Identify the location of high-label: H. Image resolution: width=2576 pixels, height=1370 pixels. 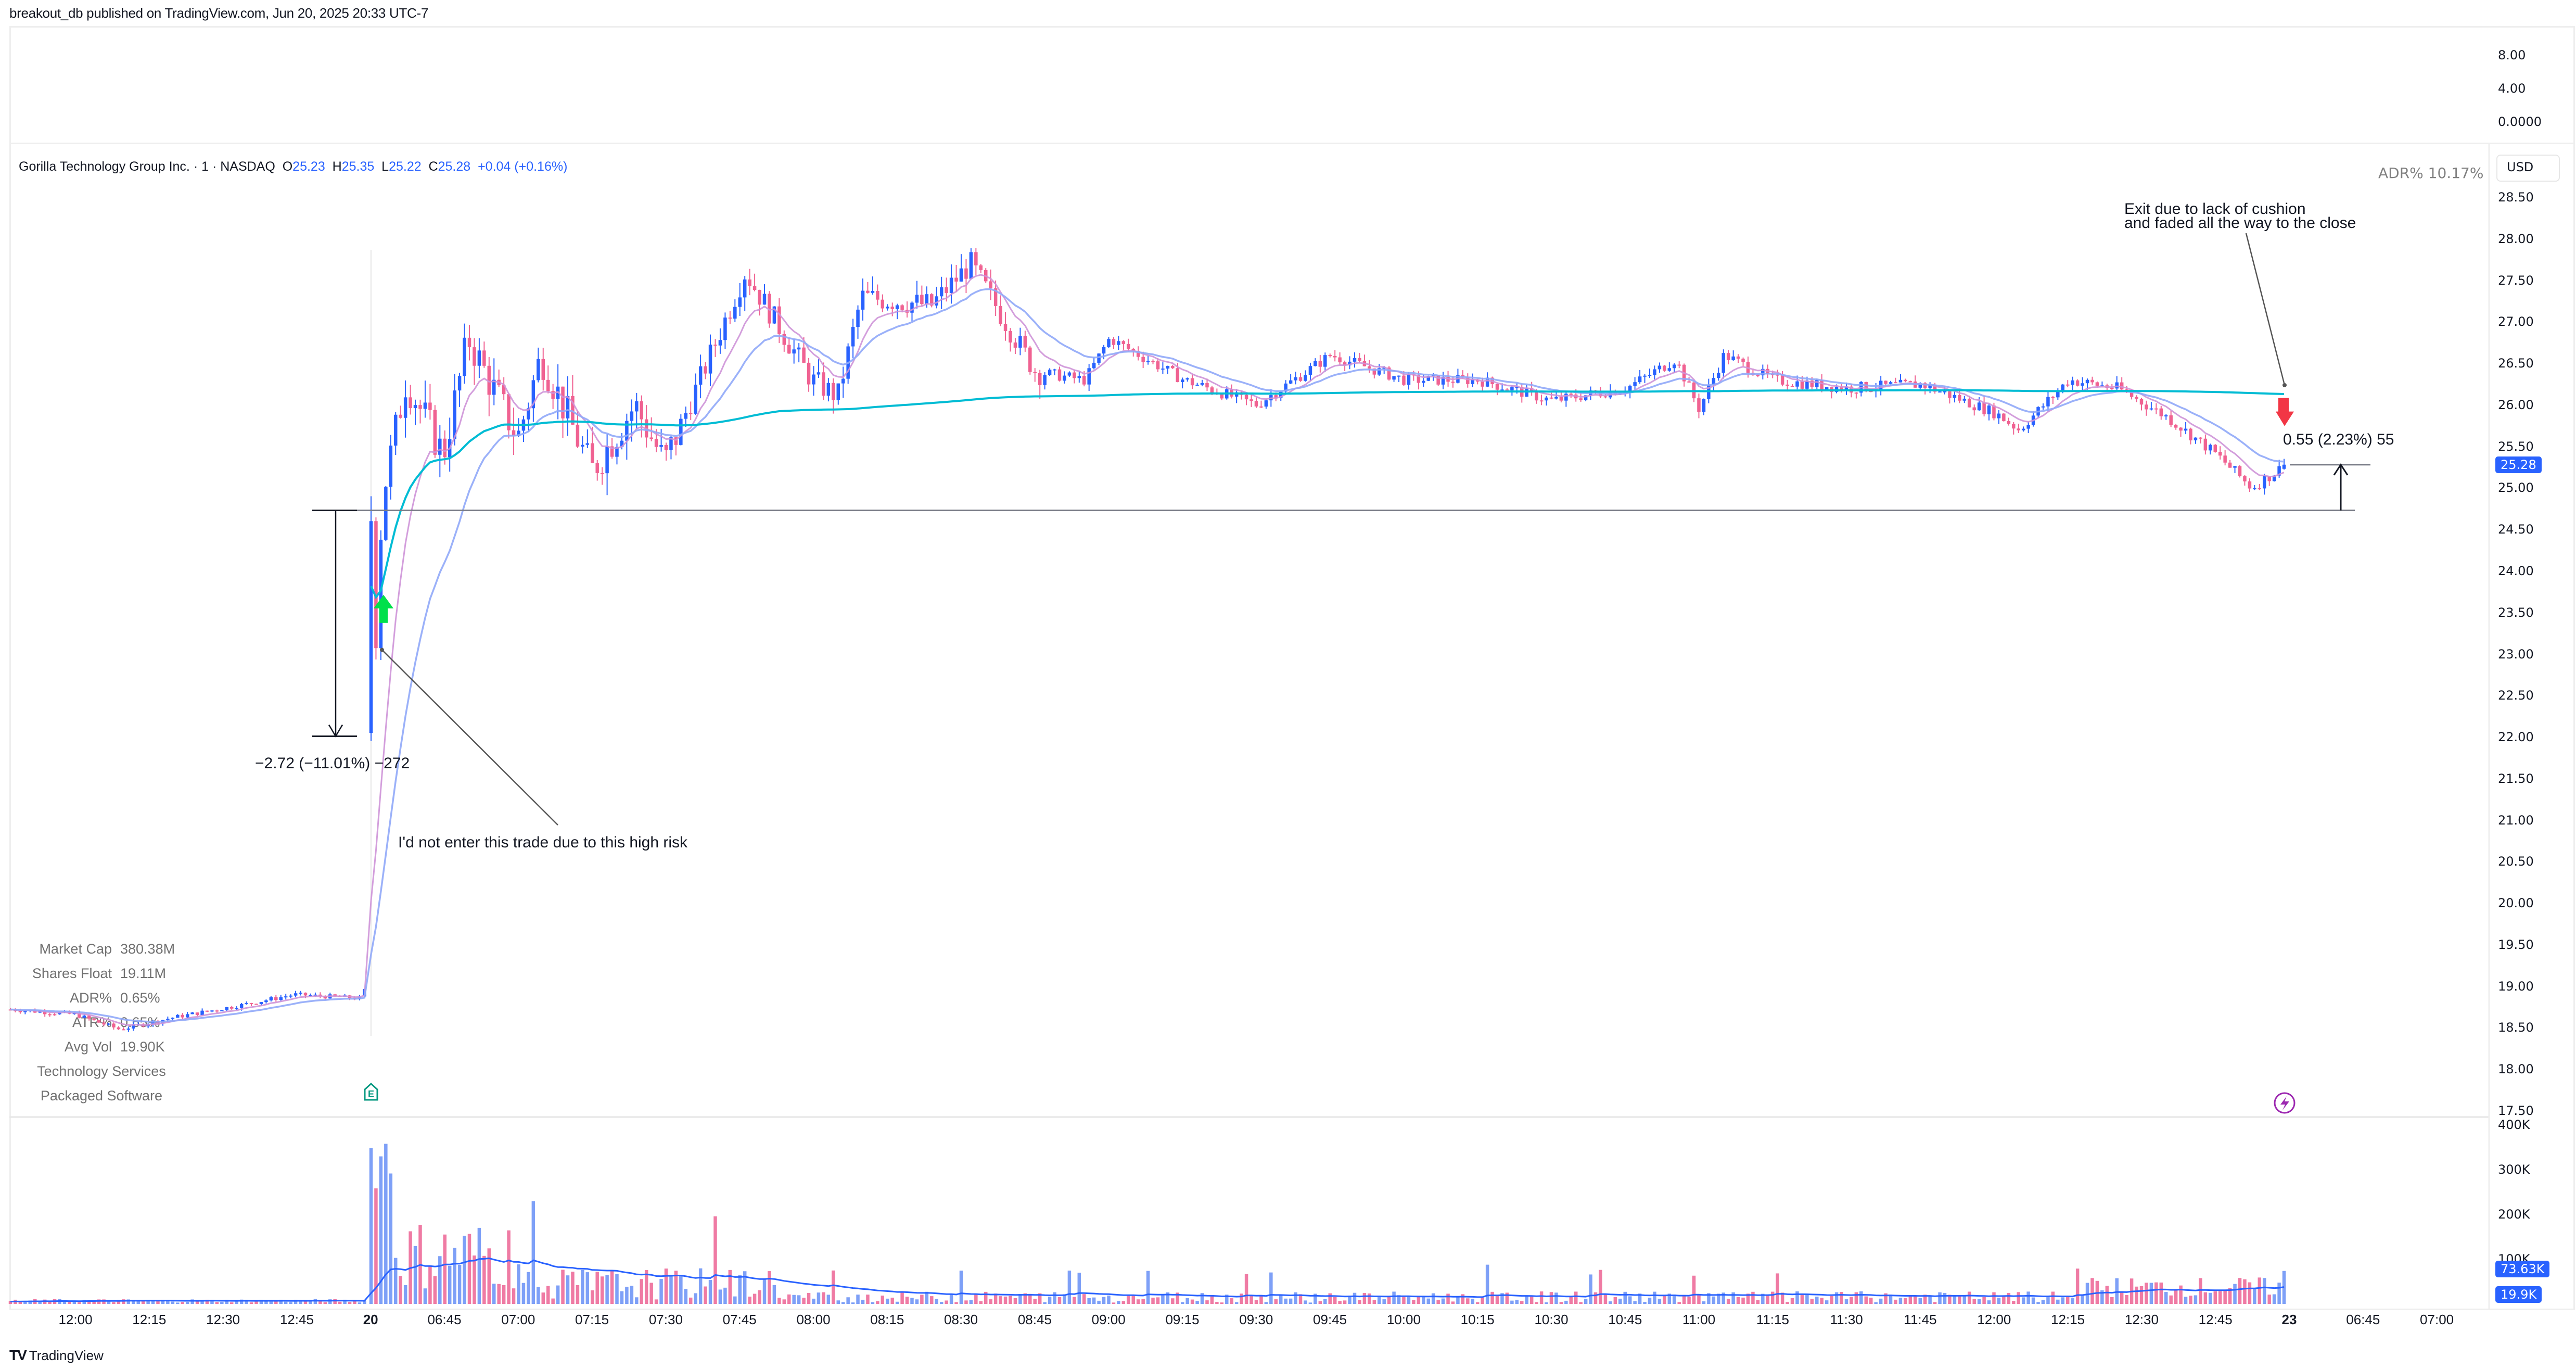
(337, 166).